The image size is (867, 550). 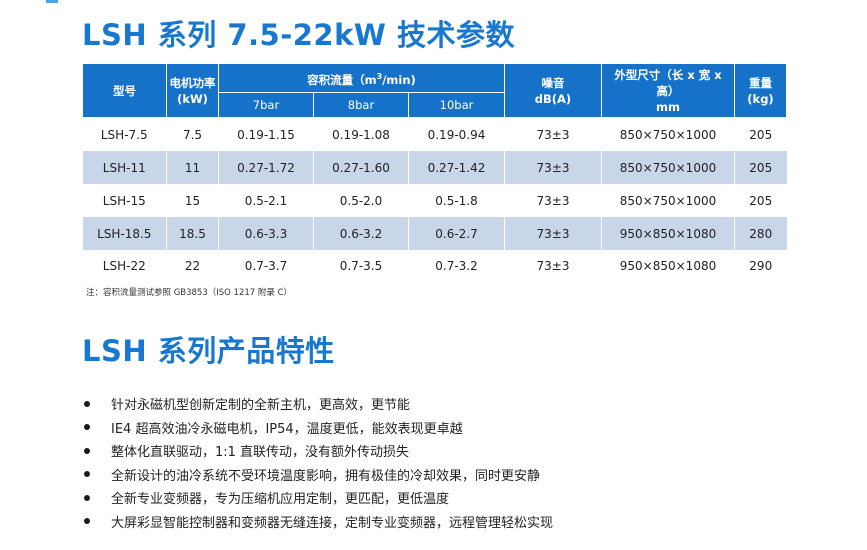 I want to click on feature-item: IE4 超高效油冷永磁电机，IP54，温度更低，能效表现更卓越, so click(x=318, y=428).